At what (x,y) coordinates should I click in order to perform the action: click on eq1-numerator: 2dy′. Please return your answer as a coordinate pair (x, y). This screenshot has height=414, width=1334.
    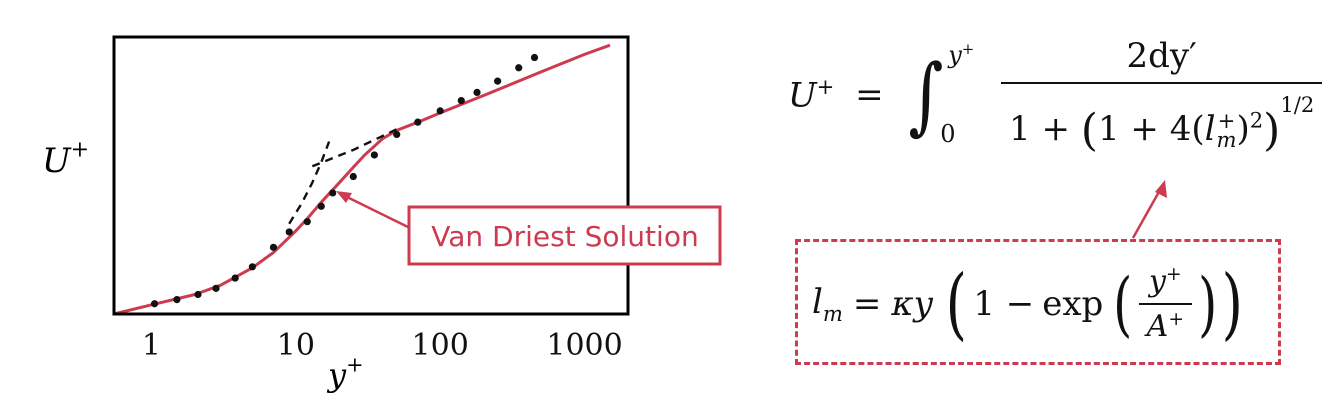
    Looking at the image, I should click on (1161, 56).